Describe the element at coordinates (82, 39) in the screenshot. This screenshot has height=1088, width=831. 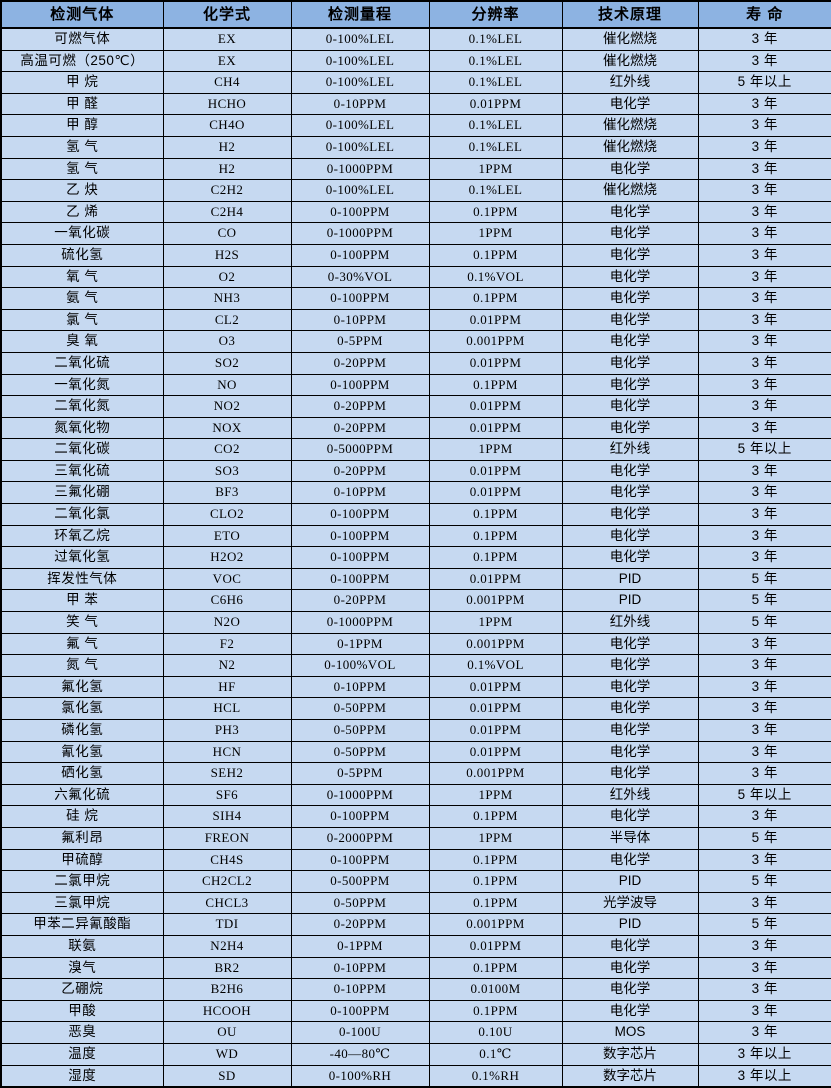
I see `cell-name: 可燃气体` at that location.